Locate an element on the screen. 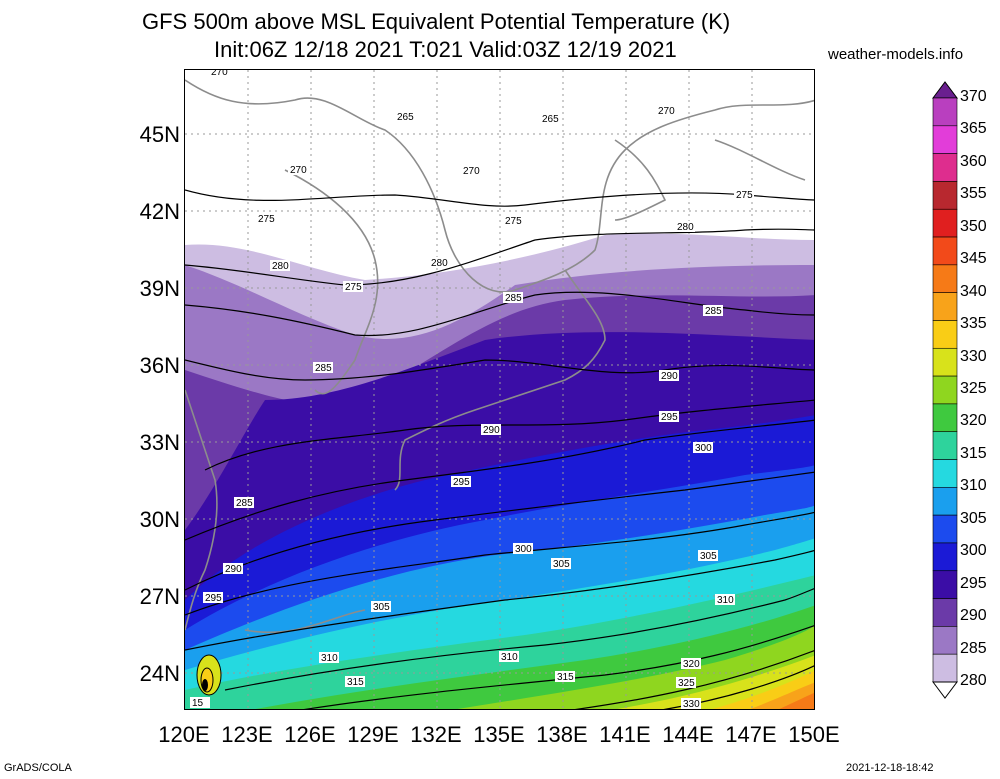 The image size is (1000, 779). colorbar-level-label: 320 is located at coordinates (973, 421).